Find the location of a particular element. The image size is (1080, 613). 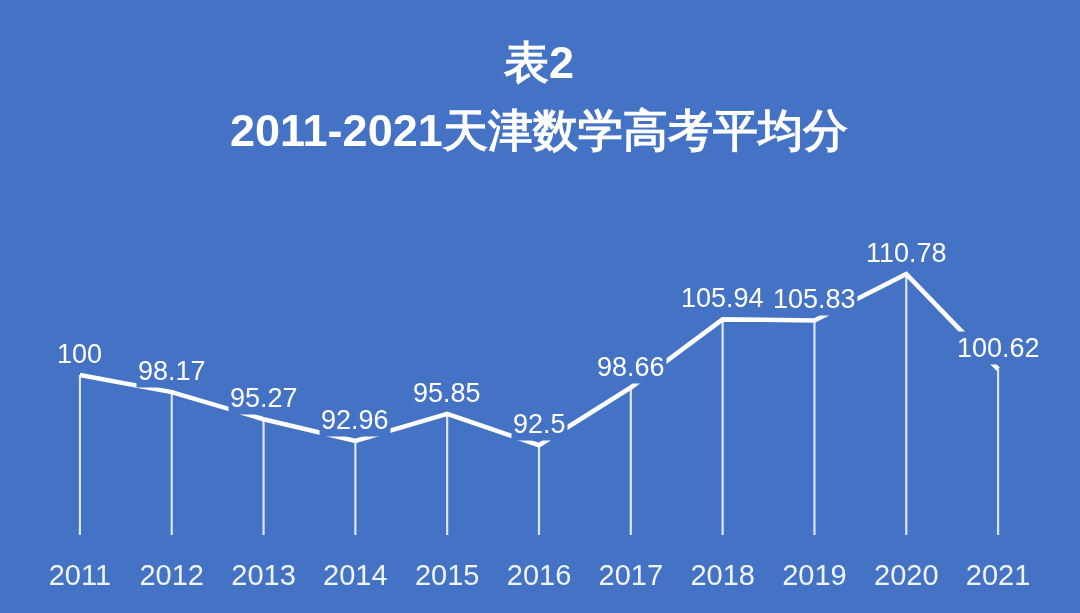

x-tick-label: 2018 is located at coordinates (722, 575).